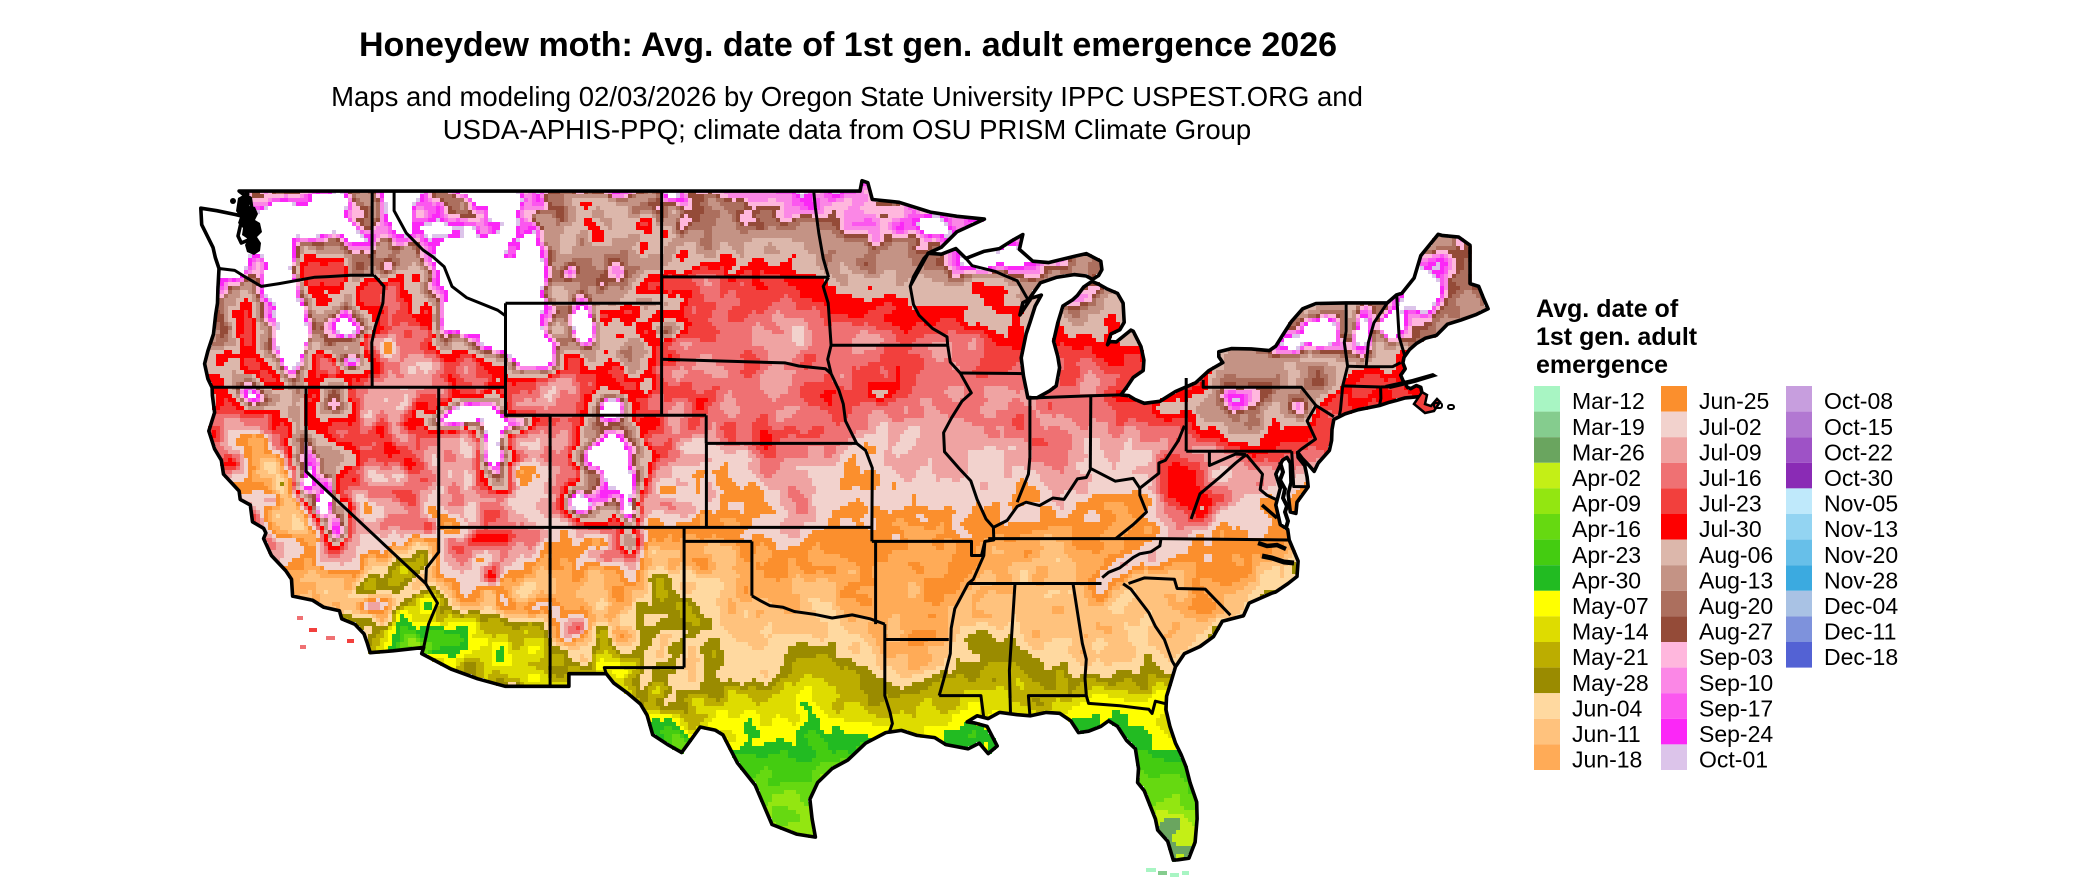 This screenshot has height=892, width=2100. I want to click on svg-text: Jul-09, so click(1730, 452).